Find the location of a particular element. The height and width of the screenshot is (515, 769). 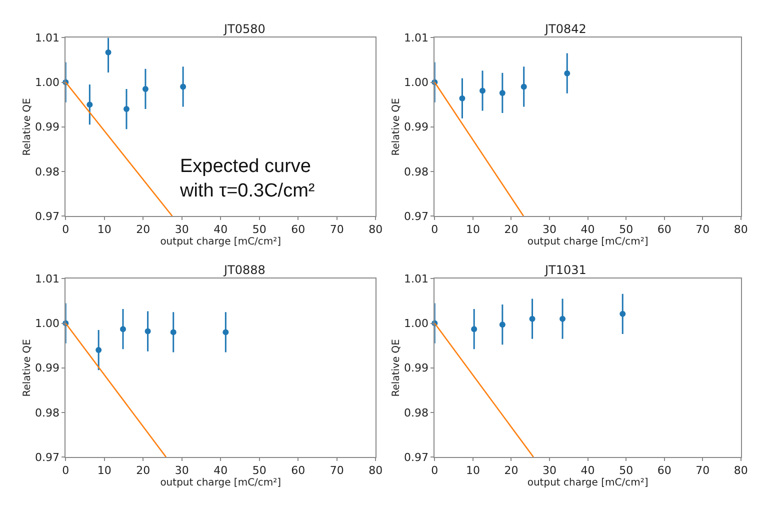

chart-title: JT0842 is located at coordinates (565, 29).